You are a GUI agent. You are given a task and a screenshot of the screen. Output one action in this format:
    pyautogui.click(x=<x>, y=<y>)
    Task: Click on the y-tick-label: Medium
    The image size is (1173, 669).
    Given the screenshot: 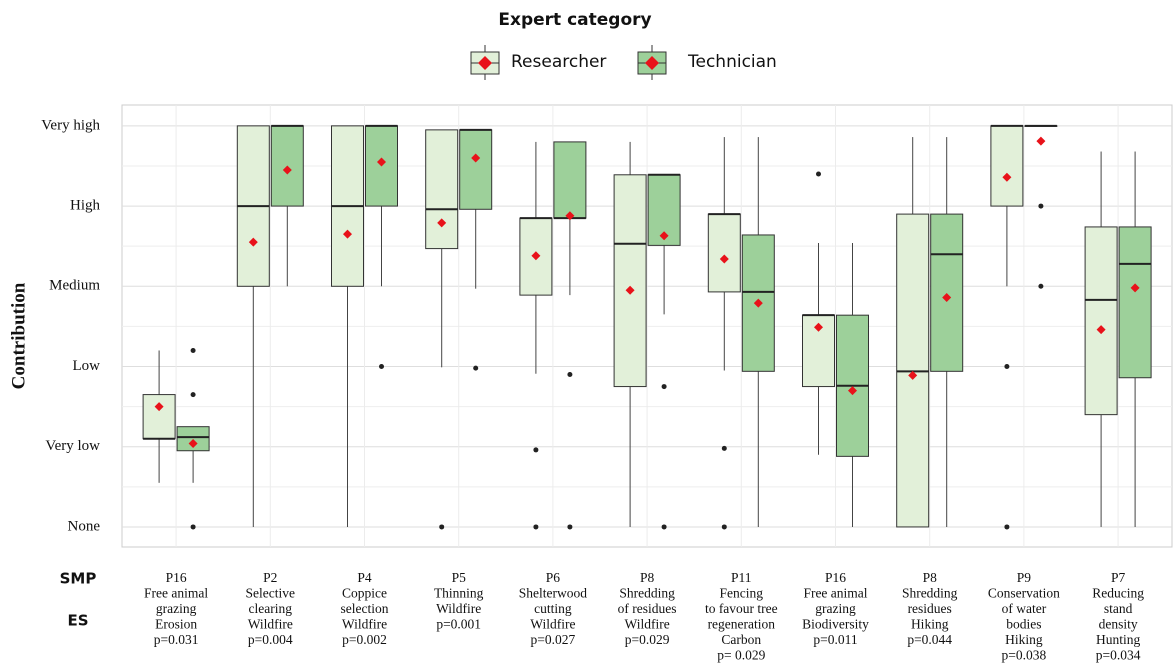 What is the action you would take?
    pyautogui.click(x=74, y=286)
    